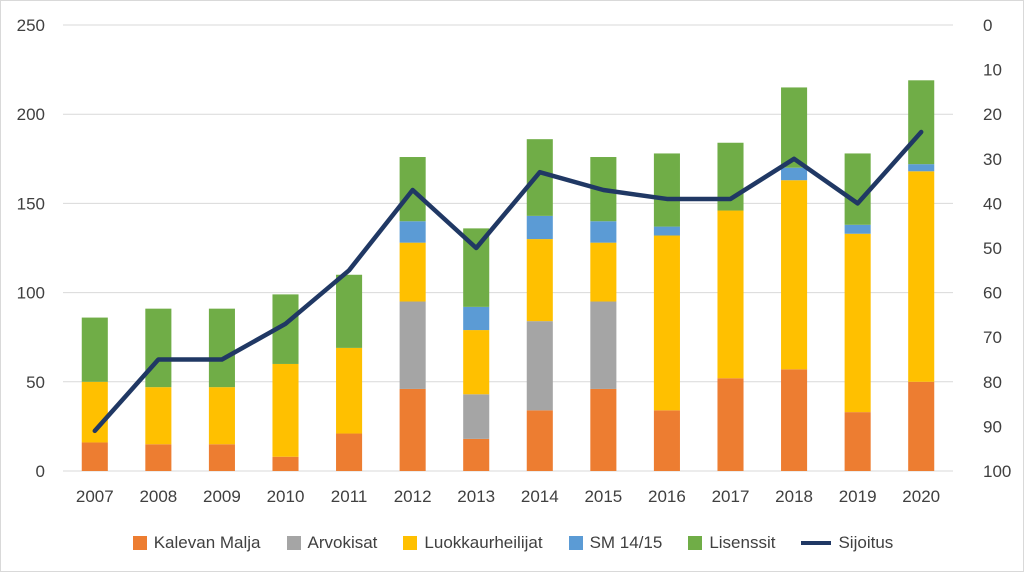 This screenshot has width=1024, height=572. What do you see at coordinates (158, 496) in the screenshot?
I see `x-tick-label: 2008` at bounding box center [158, 496].